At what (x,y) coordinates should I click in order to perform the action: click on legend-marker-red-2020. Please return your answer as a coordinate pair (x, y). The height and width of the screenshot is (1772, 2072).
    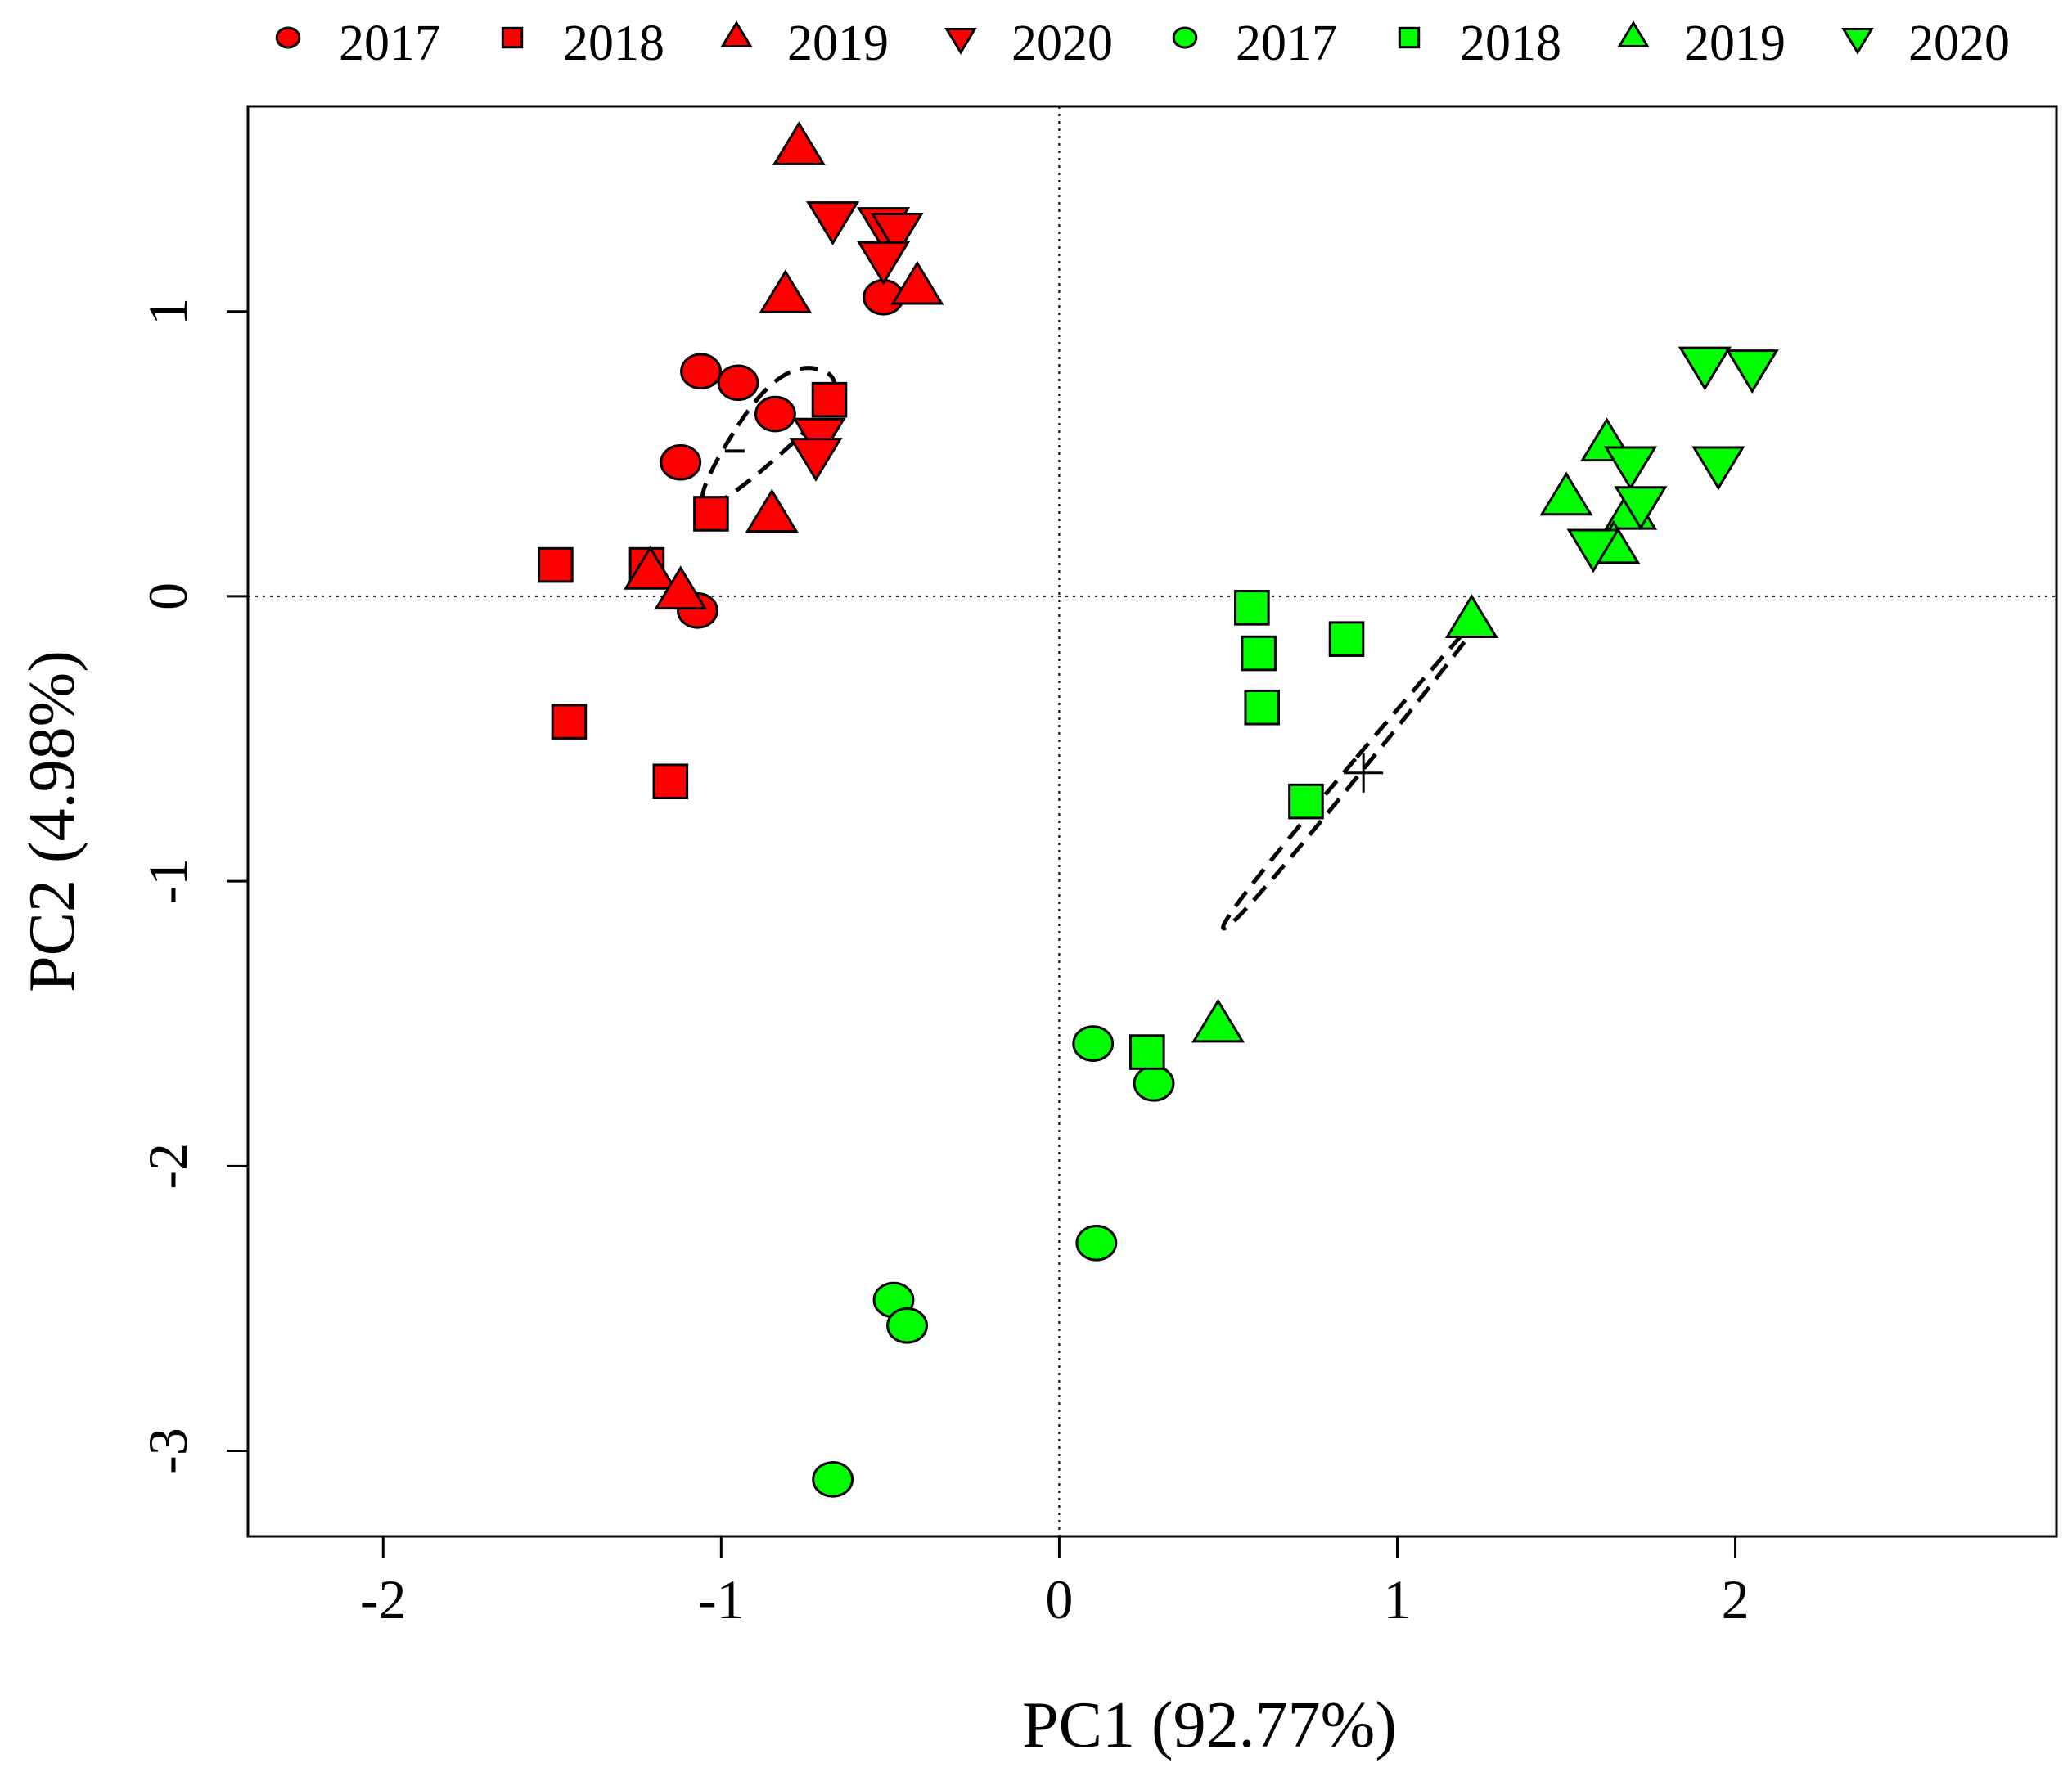
    Looking at the image, I should click on (960, 41).